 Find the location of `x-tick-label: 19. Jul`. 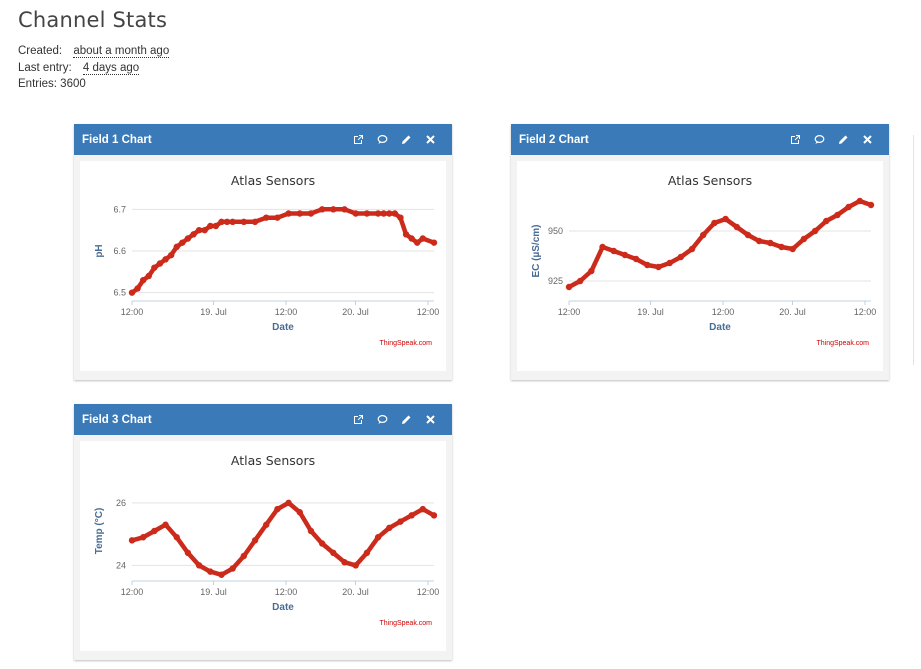

x-tick-label: 19. Jul is located at coordinates (213, 312).